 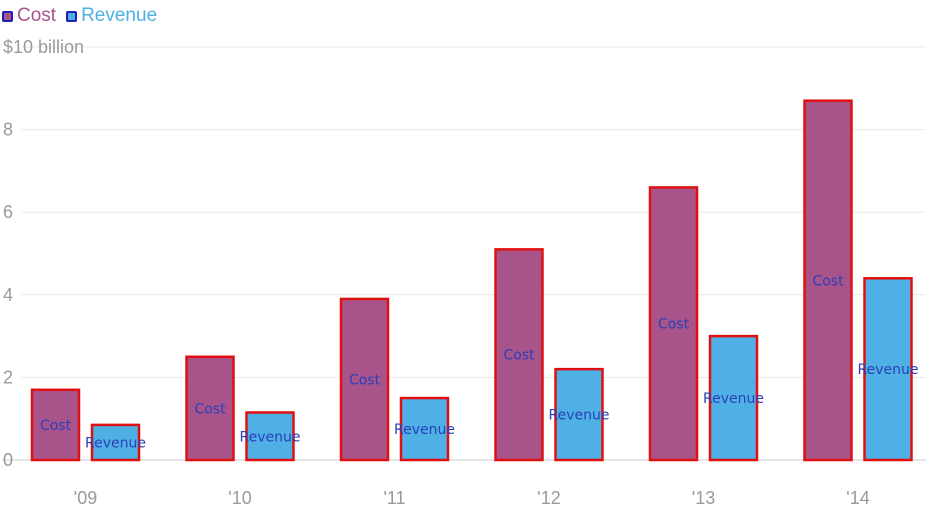 What do you see at coordinates (37, 15) in the screenshot?
I see `legend-label-cost: Cost` at bounding box center [37, 15].